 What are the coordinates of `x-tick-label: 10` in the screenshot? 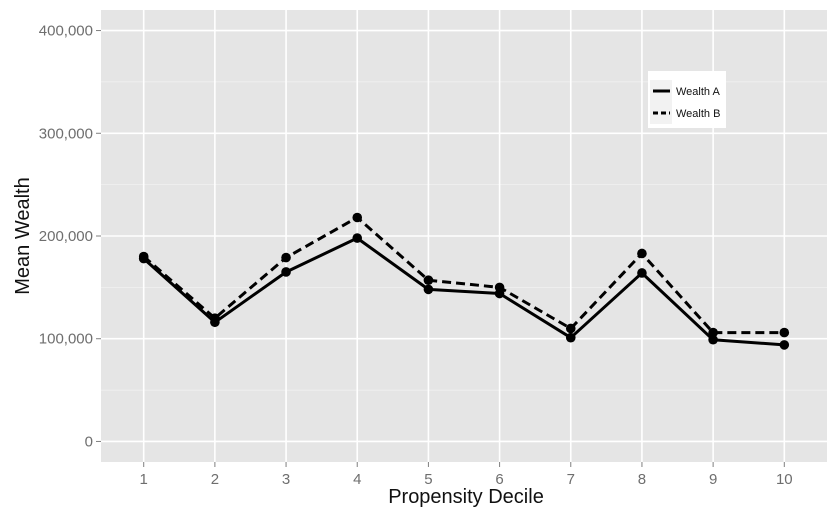 It's located at (784, 479).